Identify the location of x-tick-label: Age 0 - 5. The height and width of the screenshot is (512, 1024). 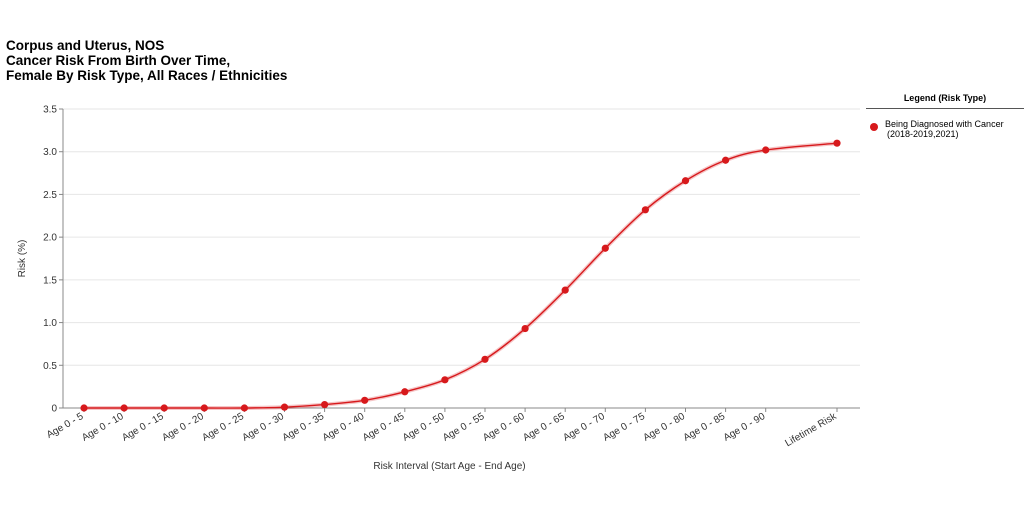
(65, 426).